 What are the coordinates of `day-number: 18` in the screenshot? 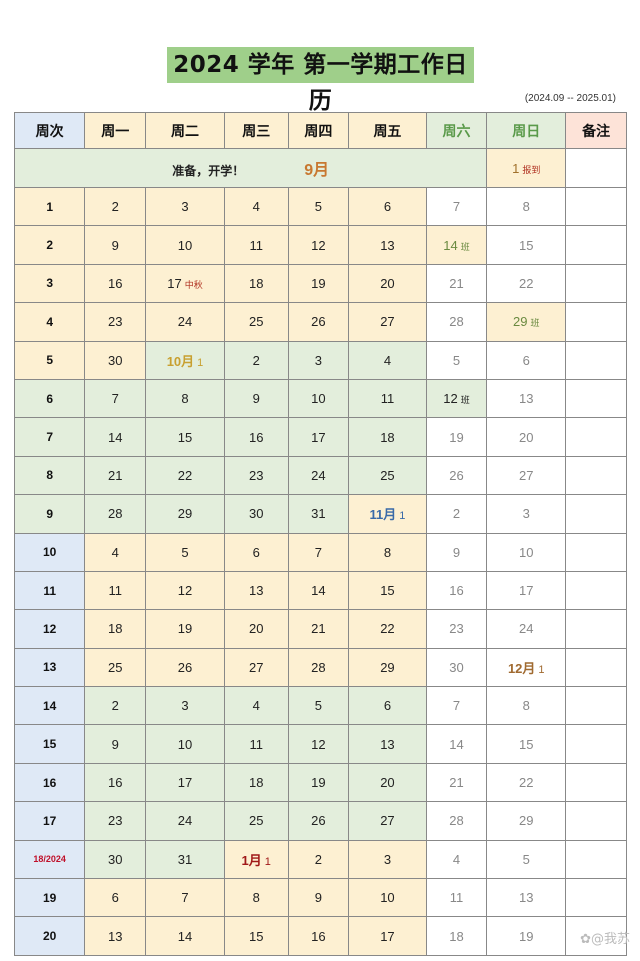 It's located at (387, 437).